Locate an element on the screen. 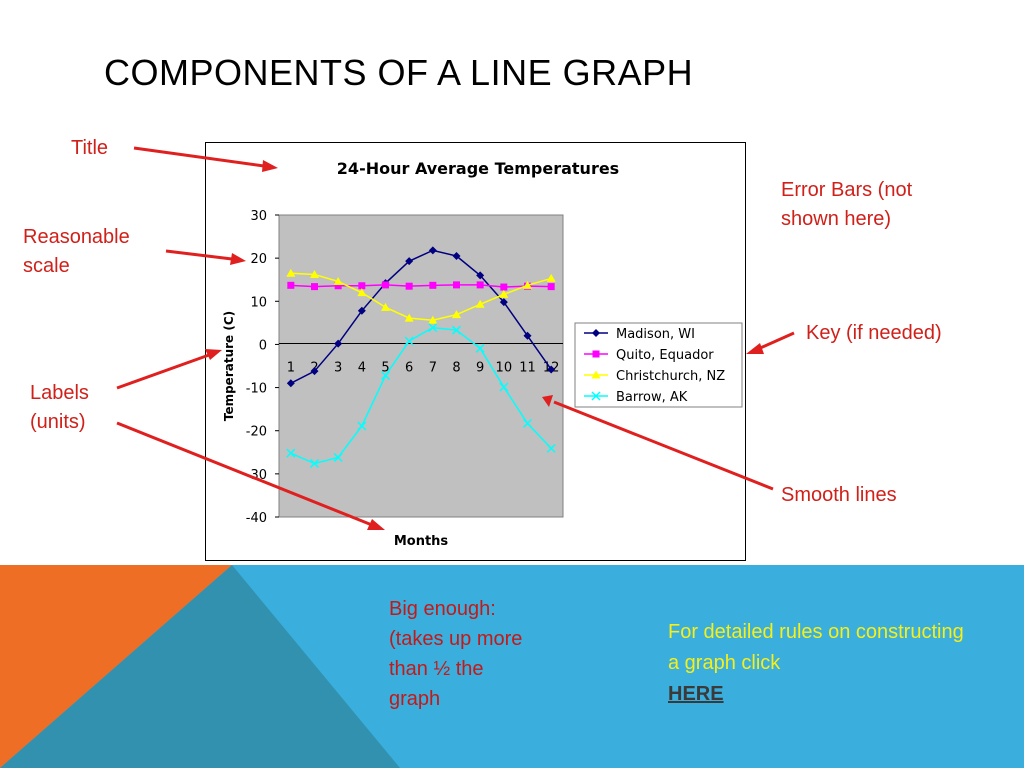 Image resolution: width=1024 pixels, height=768 pixels. error-bars-annotation: Error Bars (not shown here) is located at coordinates (847, 204).